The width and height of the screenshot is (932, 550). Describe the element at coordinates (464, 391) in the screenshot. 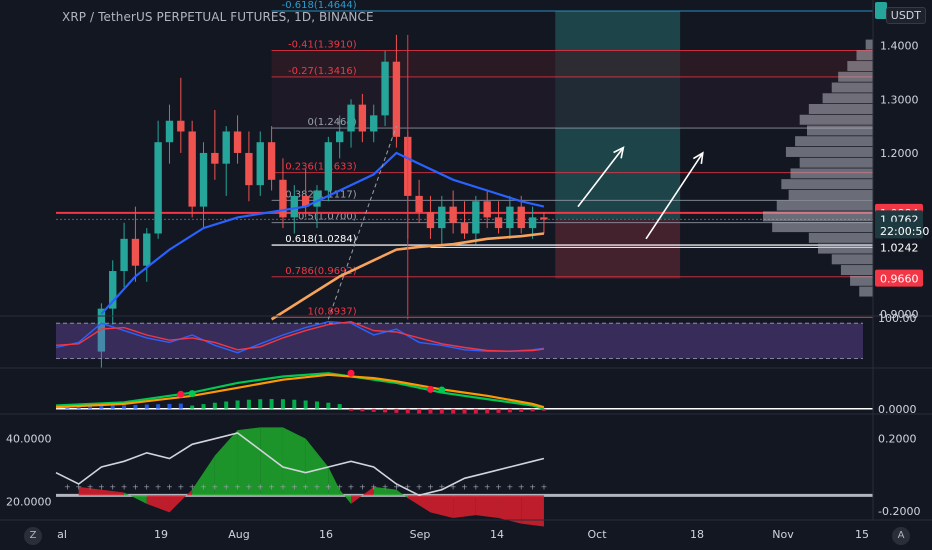

I see `macd-pane` at that location.